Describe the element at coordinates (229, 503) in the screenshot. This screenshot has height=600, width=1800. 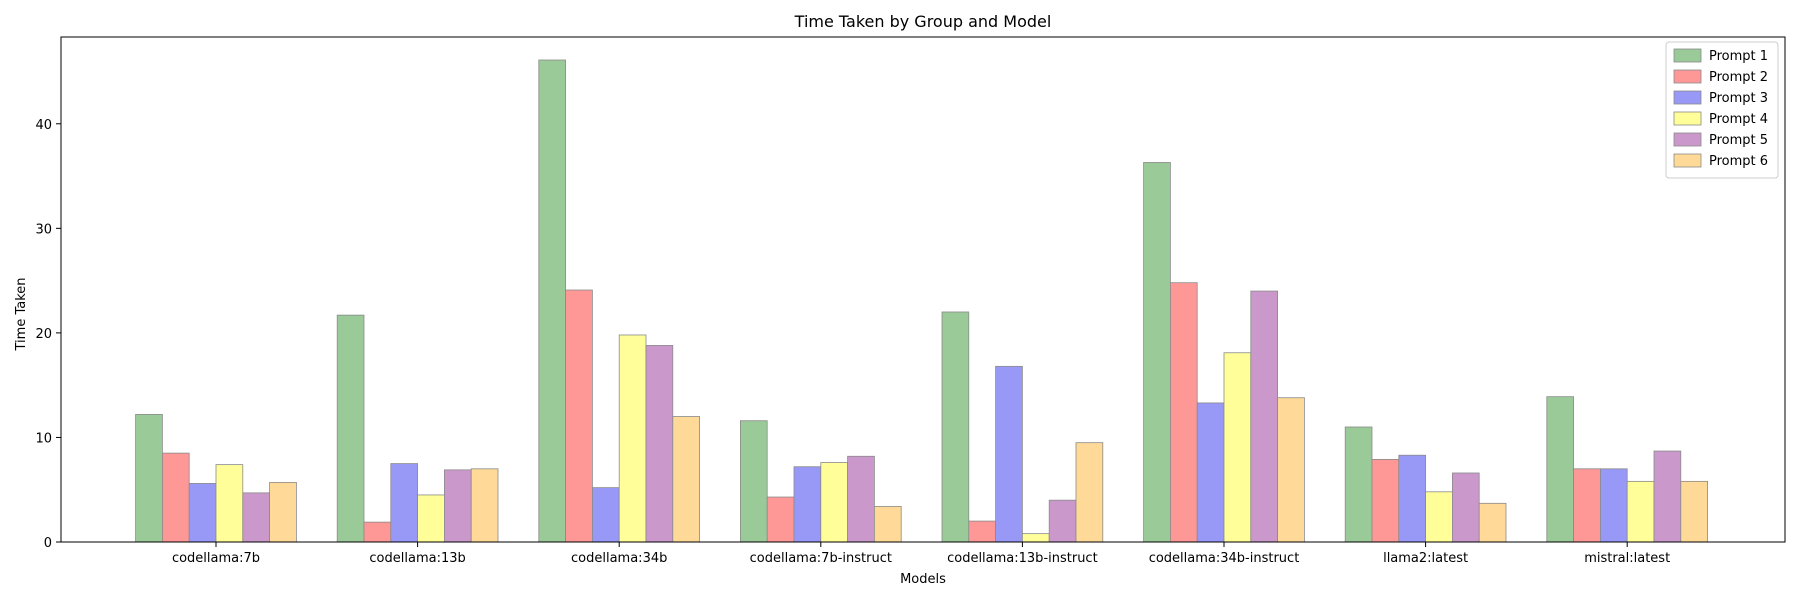
I see `bar-prompt-4-codellama-7b` at that location.